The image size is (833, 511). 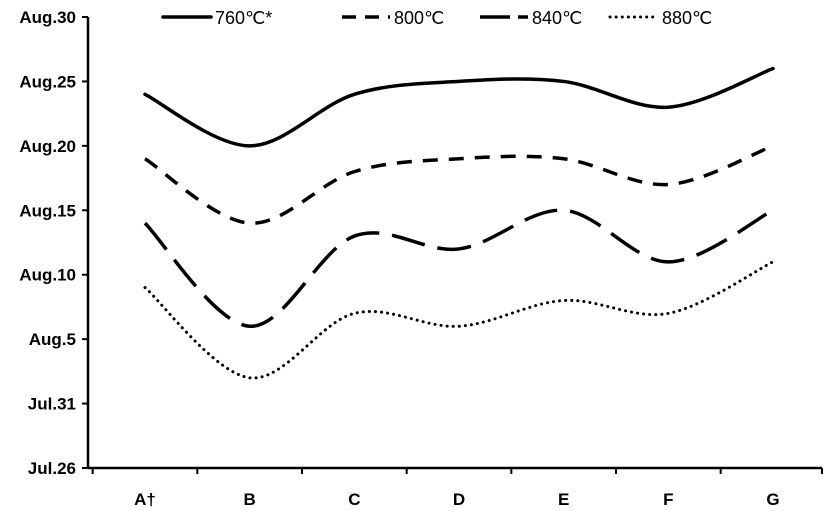 I want to click on x-tick-label: C, so click(x=354, y=499).